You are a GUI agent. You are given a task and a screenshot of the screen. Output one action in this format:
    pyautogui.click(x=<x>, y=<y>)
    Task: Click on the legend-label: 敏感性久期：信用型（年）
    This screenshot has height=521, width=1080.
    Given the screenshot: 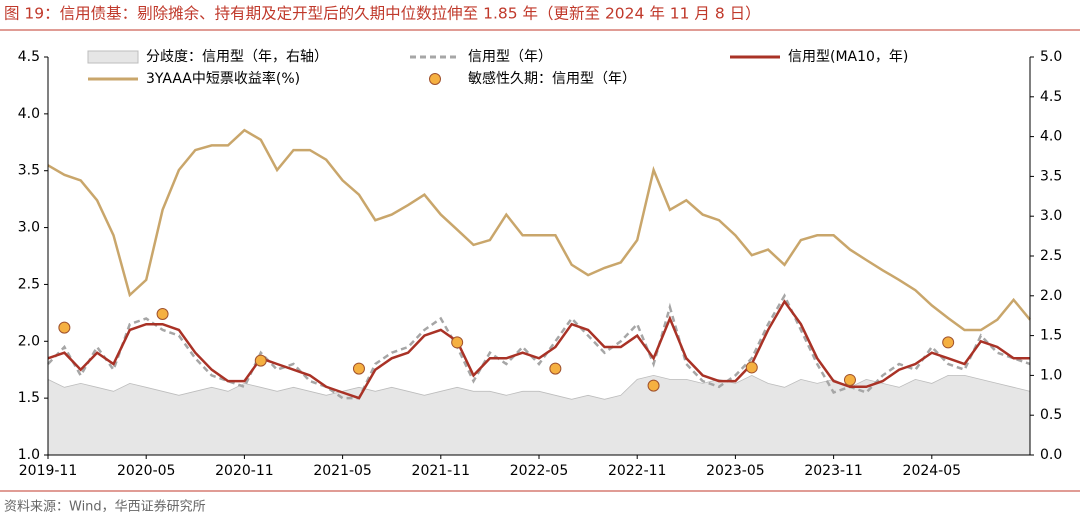 What is the action you would take?
    pyautogui.click(x=552, y=78)
    